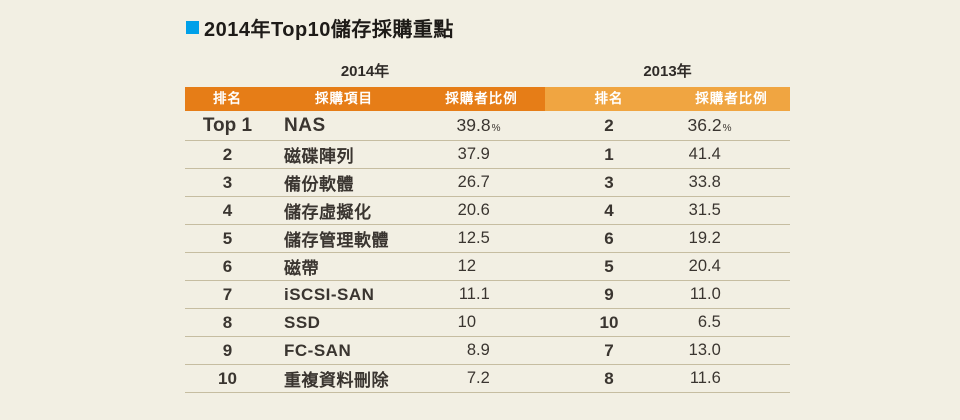  I want to click on table-row: 7 iSCSI-SAN 11 .1 9 11.0, so click(487, 295).